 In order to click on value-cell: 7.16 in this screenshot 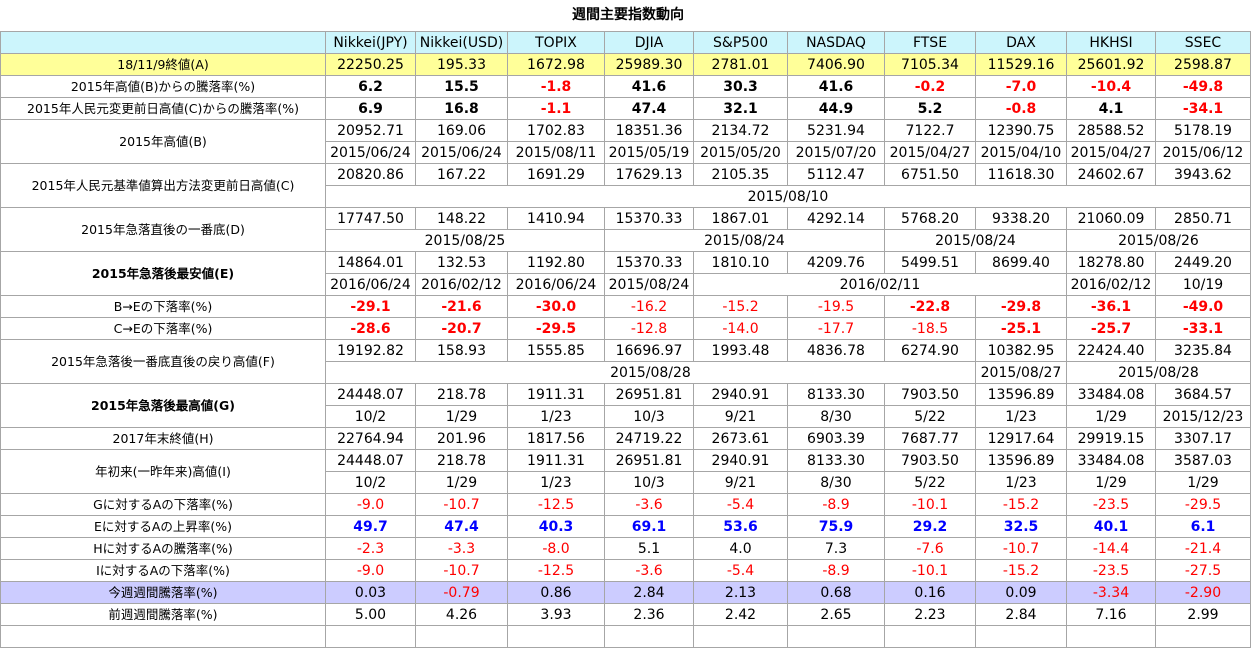, I will do `click(1111, 614)`.